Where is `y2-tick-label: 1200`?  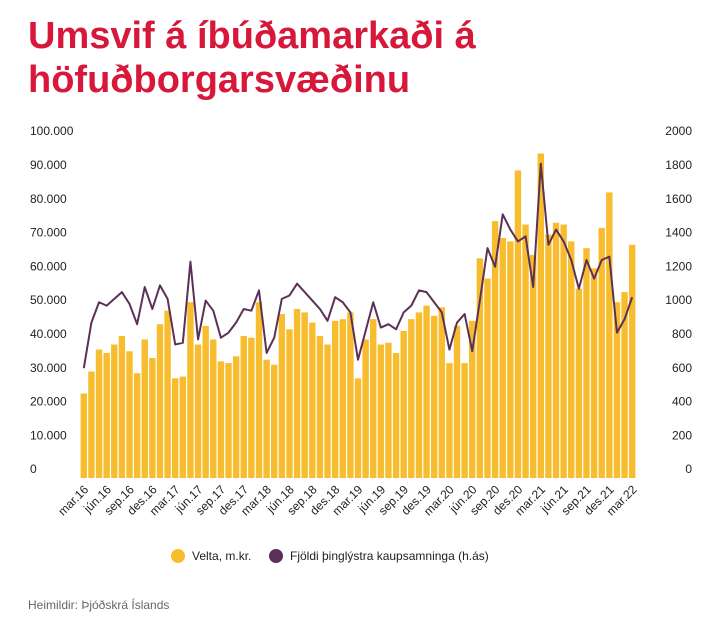 y2-tick-label: 1200 is located at coordinates (678, 266).